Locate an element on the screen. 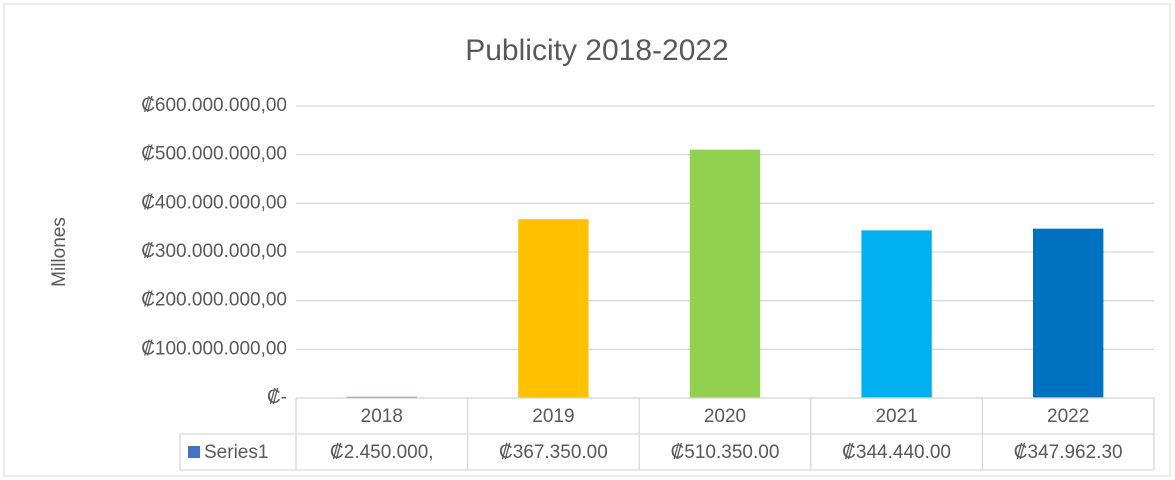  table-value: ₡510.350.00 is located at coordinates (725, 452).